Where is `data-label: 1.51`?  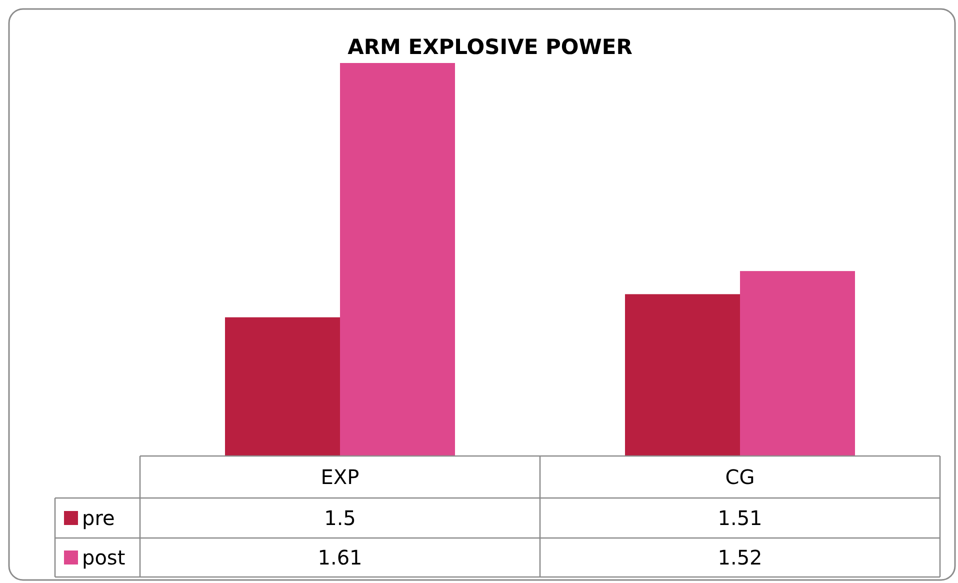 data-label: 1.51 is located at coordinates (740, 518).